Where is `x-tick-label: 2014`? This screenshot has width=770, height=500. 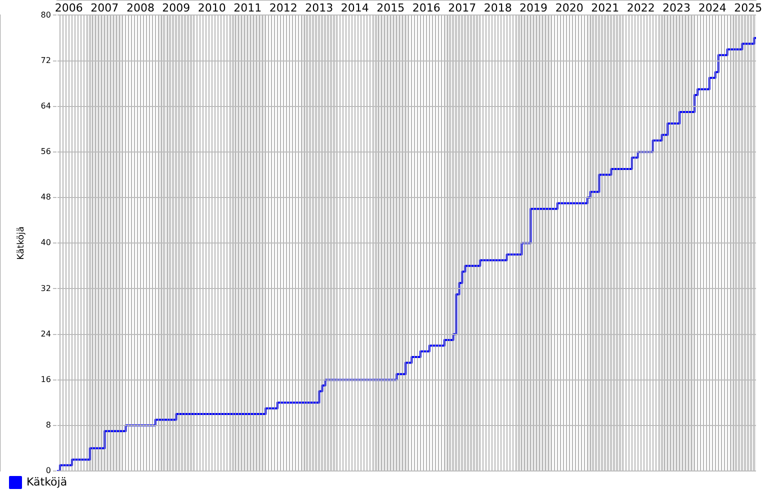 x-tick-label: 2014 is located at coordinates (354, 7).